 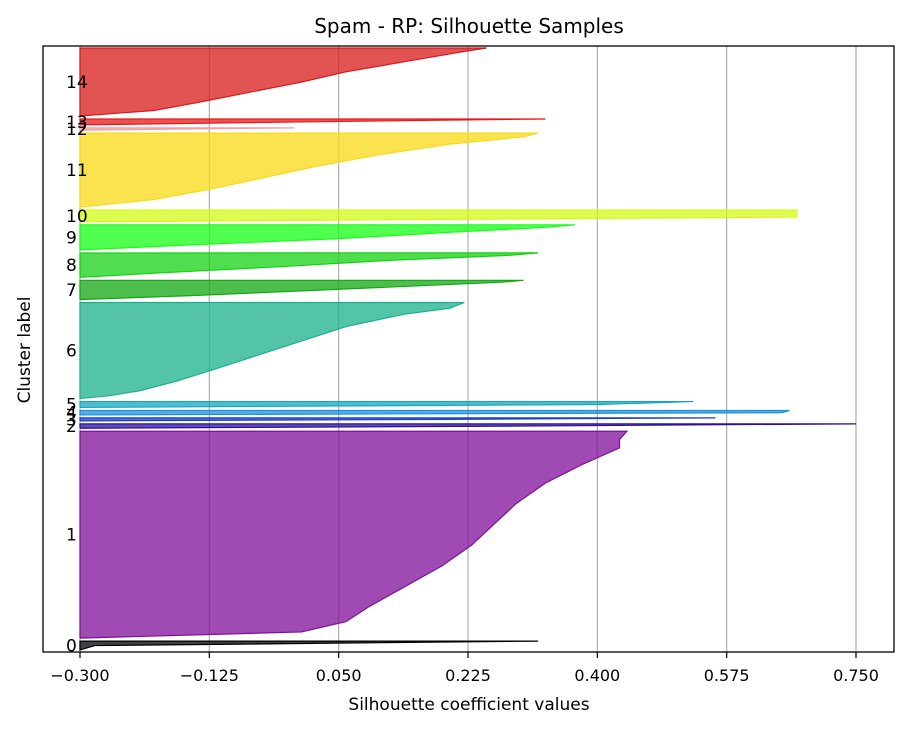 What do you see at coordinates (309, 170) in the screenshot?
I see `cluster-11-area` at bounding box center [309, 170].